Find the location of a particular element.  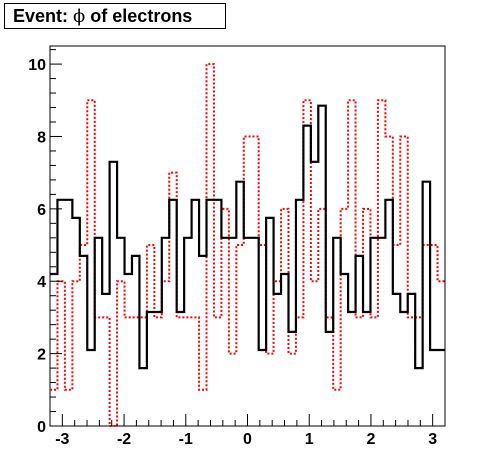

chart-title: Event: ϕ of electrons is located at coordinates (115, 16).